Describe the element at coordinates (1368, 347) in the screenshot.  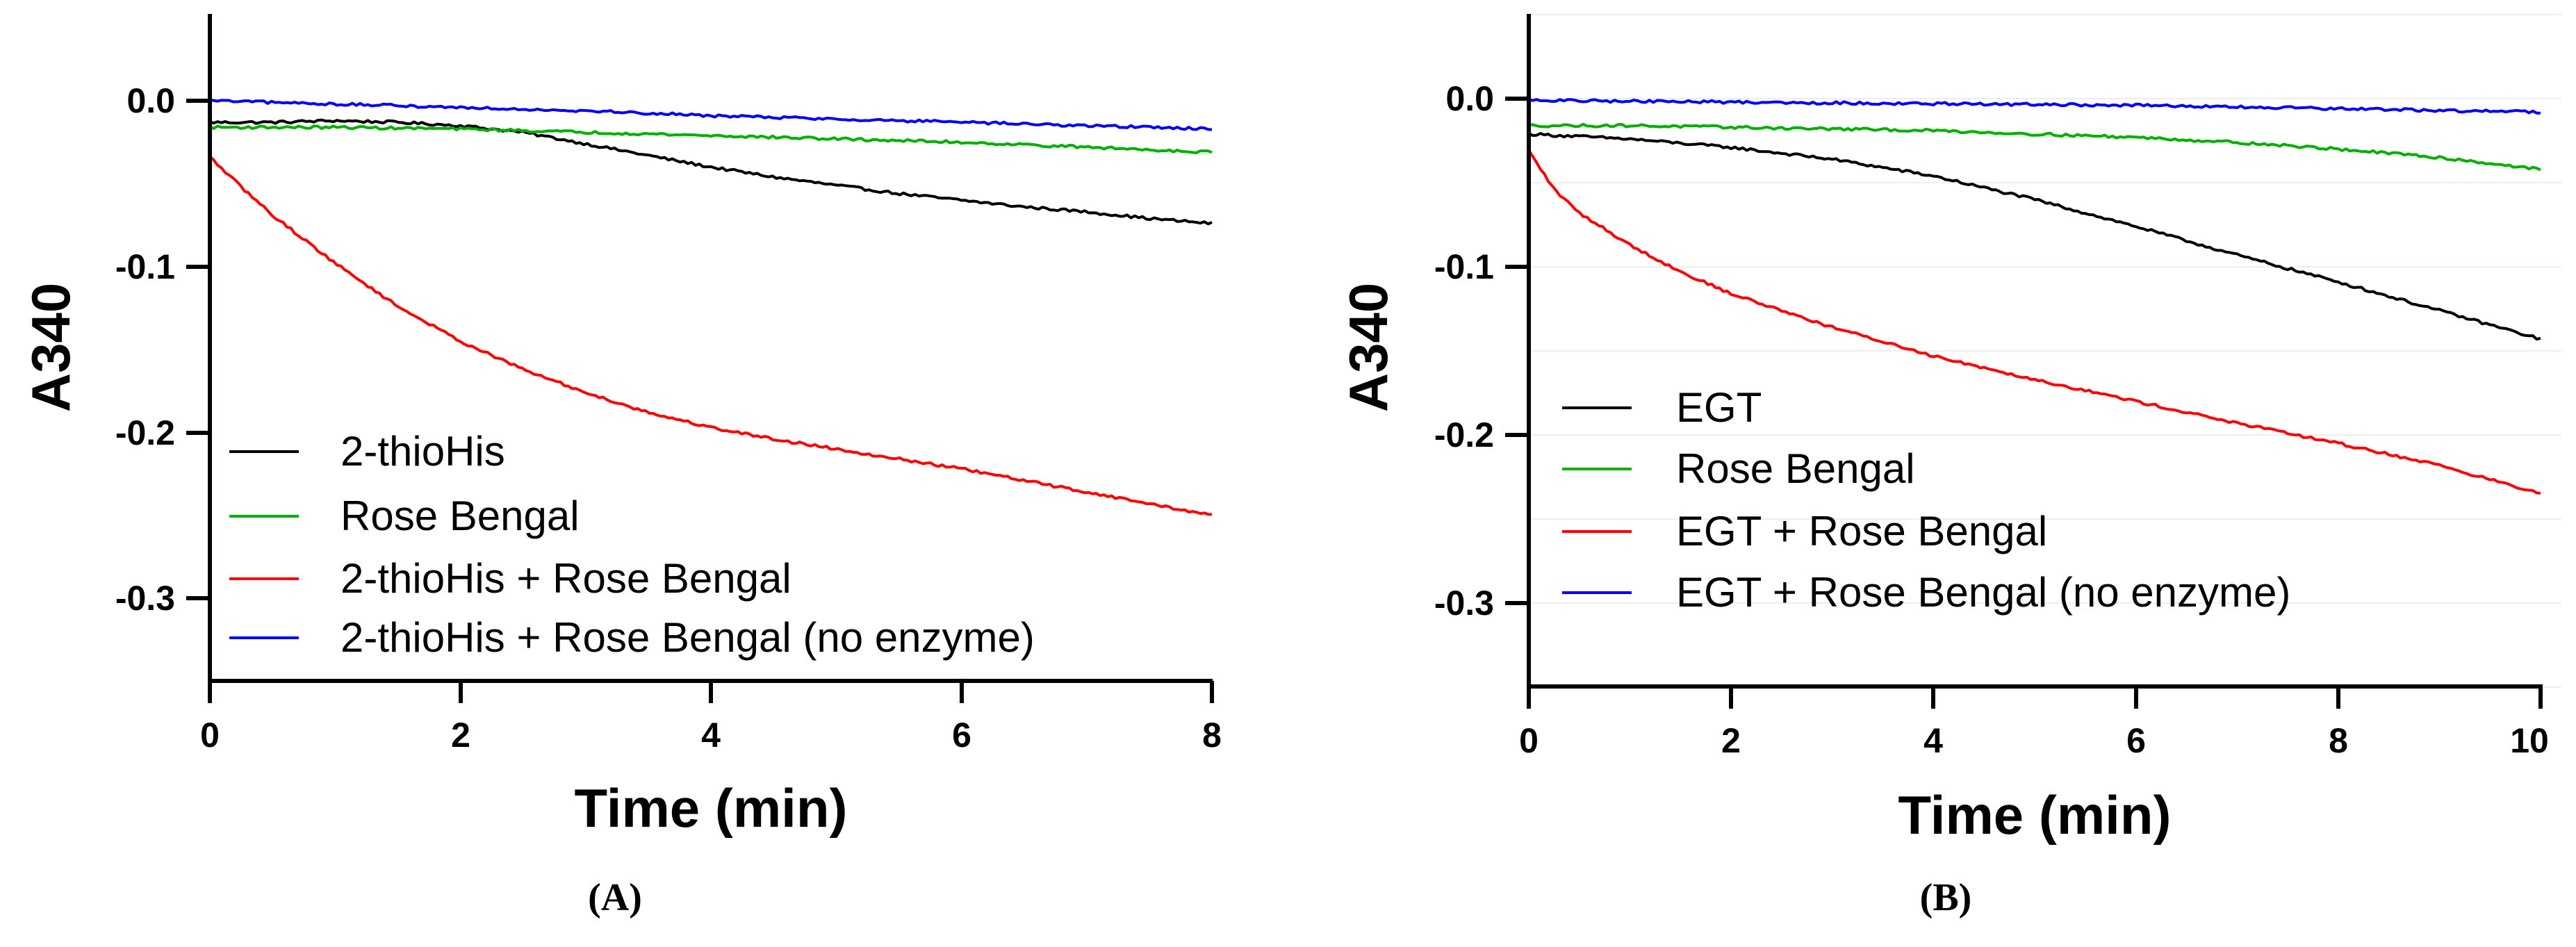
I see `panel-b-y-axis-title: A340` at that location.